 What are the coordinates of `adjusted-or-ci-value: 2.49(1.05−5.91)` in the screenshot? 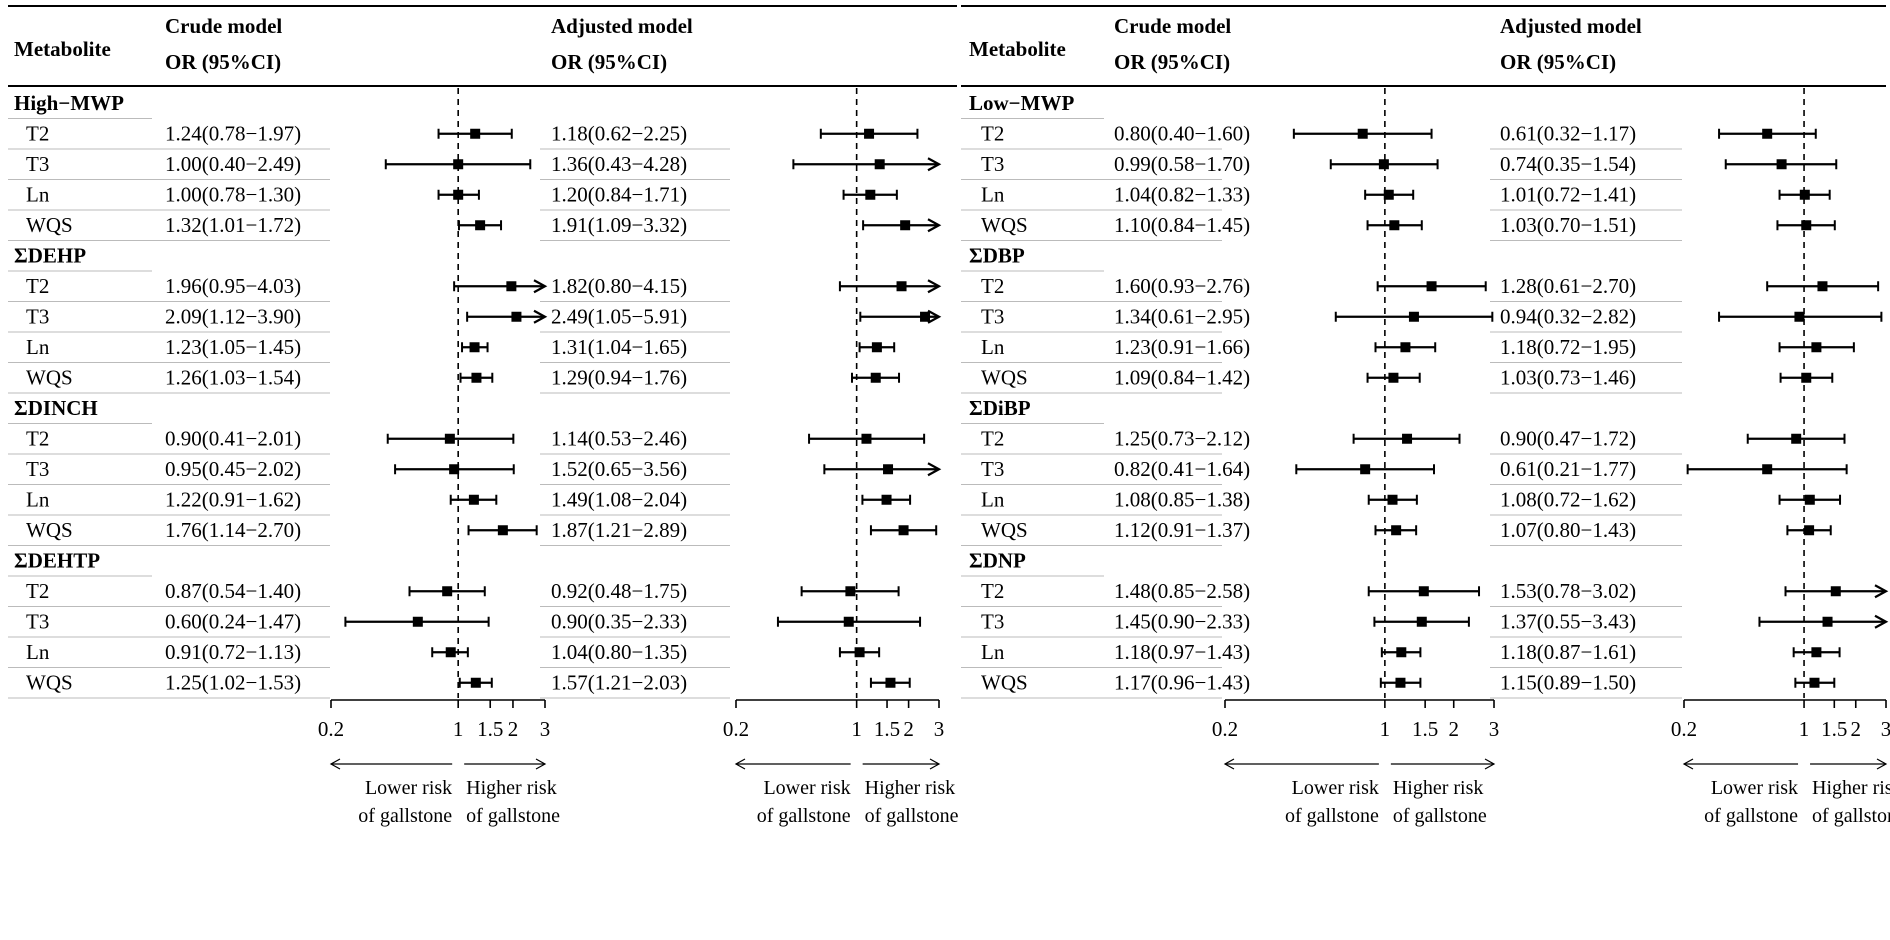 It's located at (619, 317).